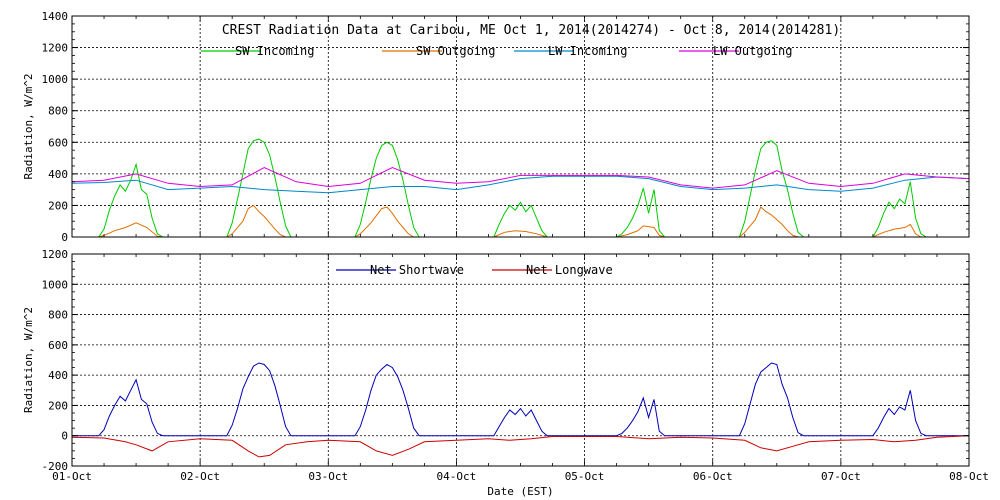  I want to click on y-tick-label: 1400, so click(55, 16).